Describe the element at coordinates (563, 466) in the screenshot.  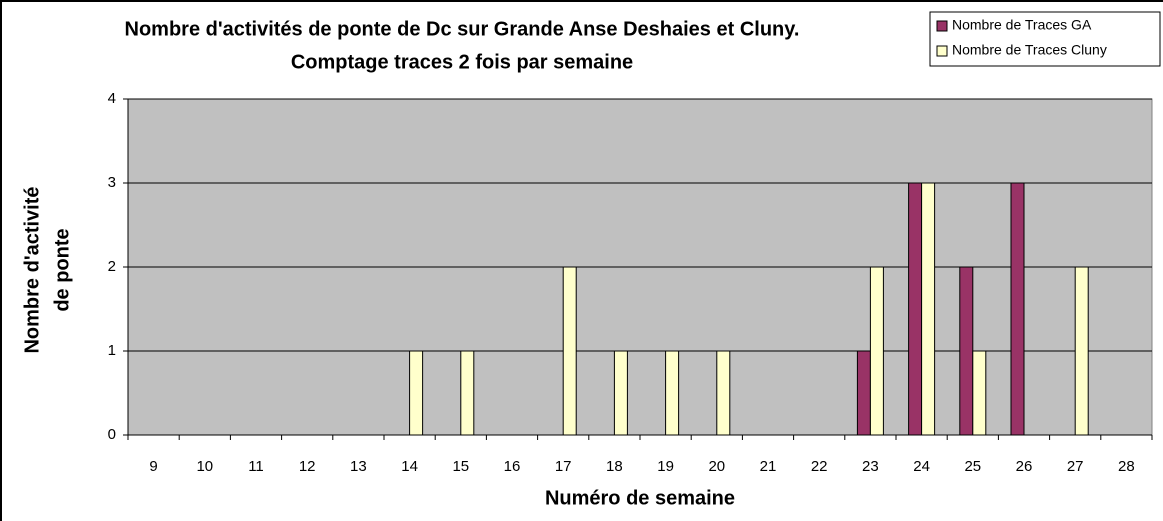
I see `x-tick-label: 17` at that location.